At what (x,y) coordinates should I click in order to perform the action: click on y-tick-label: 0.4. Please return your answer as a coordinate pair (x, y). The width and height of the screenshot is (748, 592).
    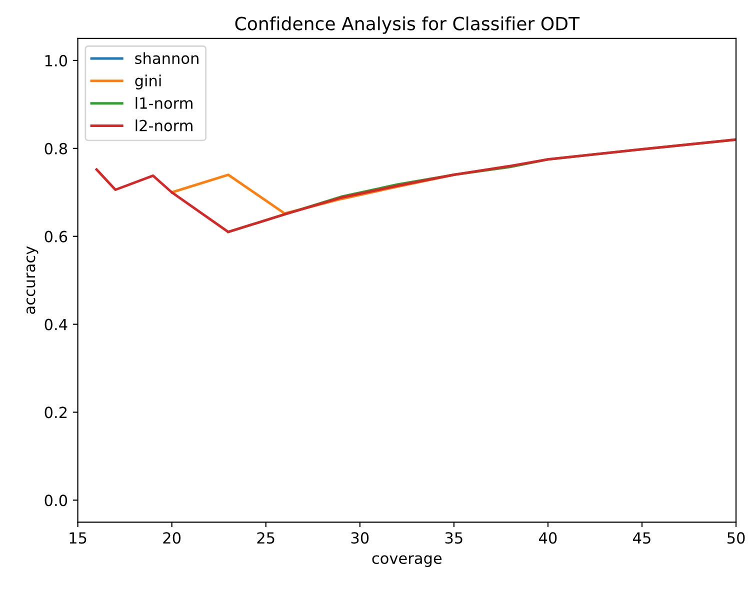
    Looking at the image, I should click on (56, 324).